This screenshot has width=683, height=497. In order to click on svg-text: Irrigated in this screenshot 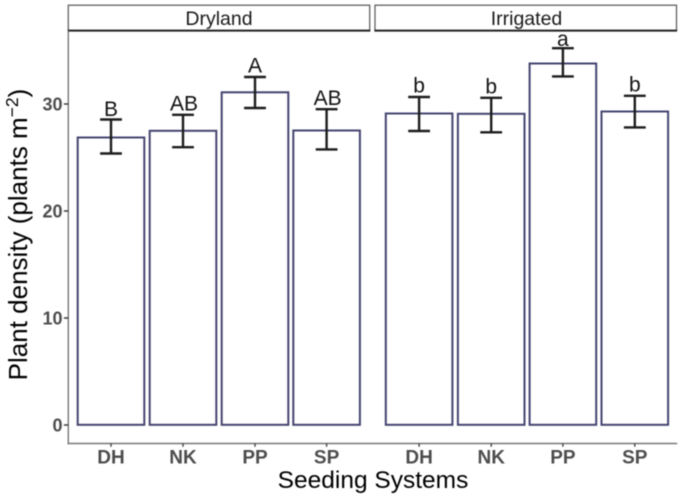, I will do `click(527, 19)`.